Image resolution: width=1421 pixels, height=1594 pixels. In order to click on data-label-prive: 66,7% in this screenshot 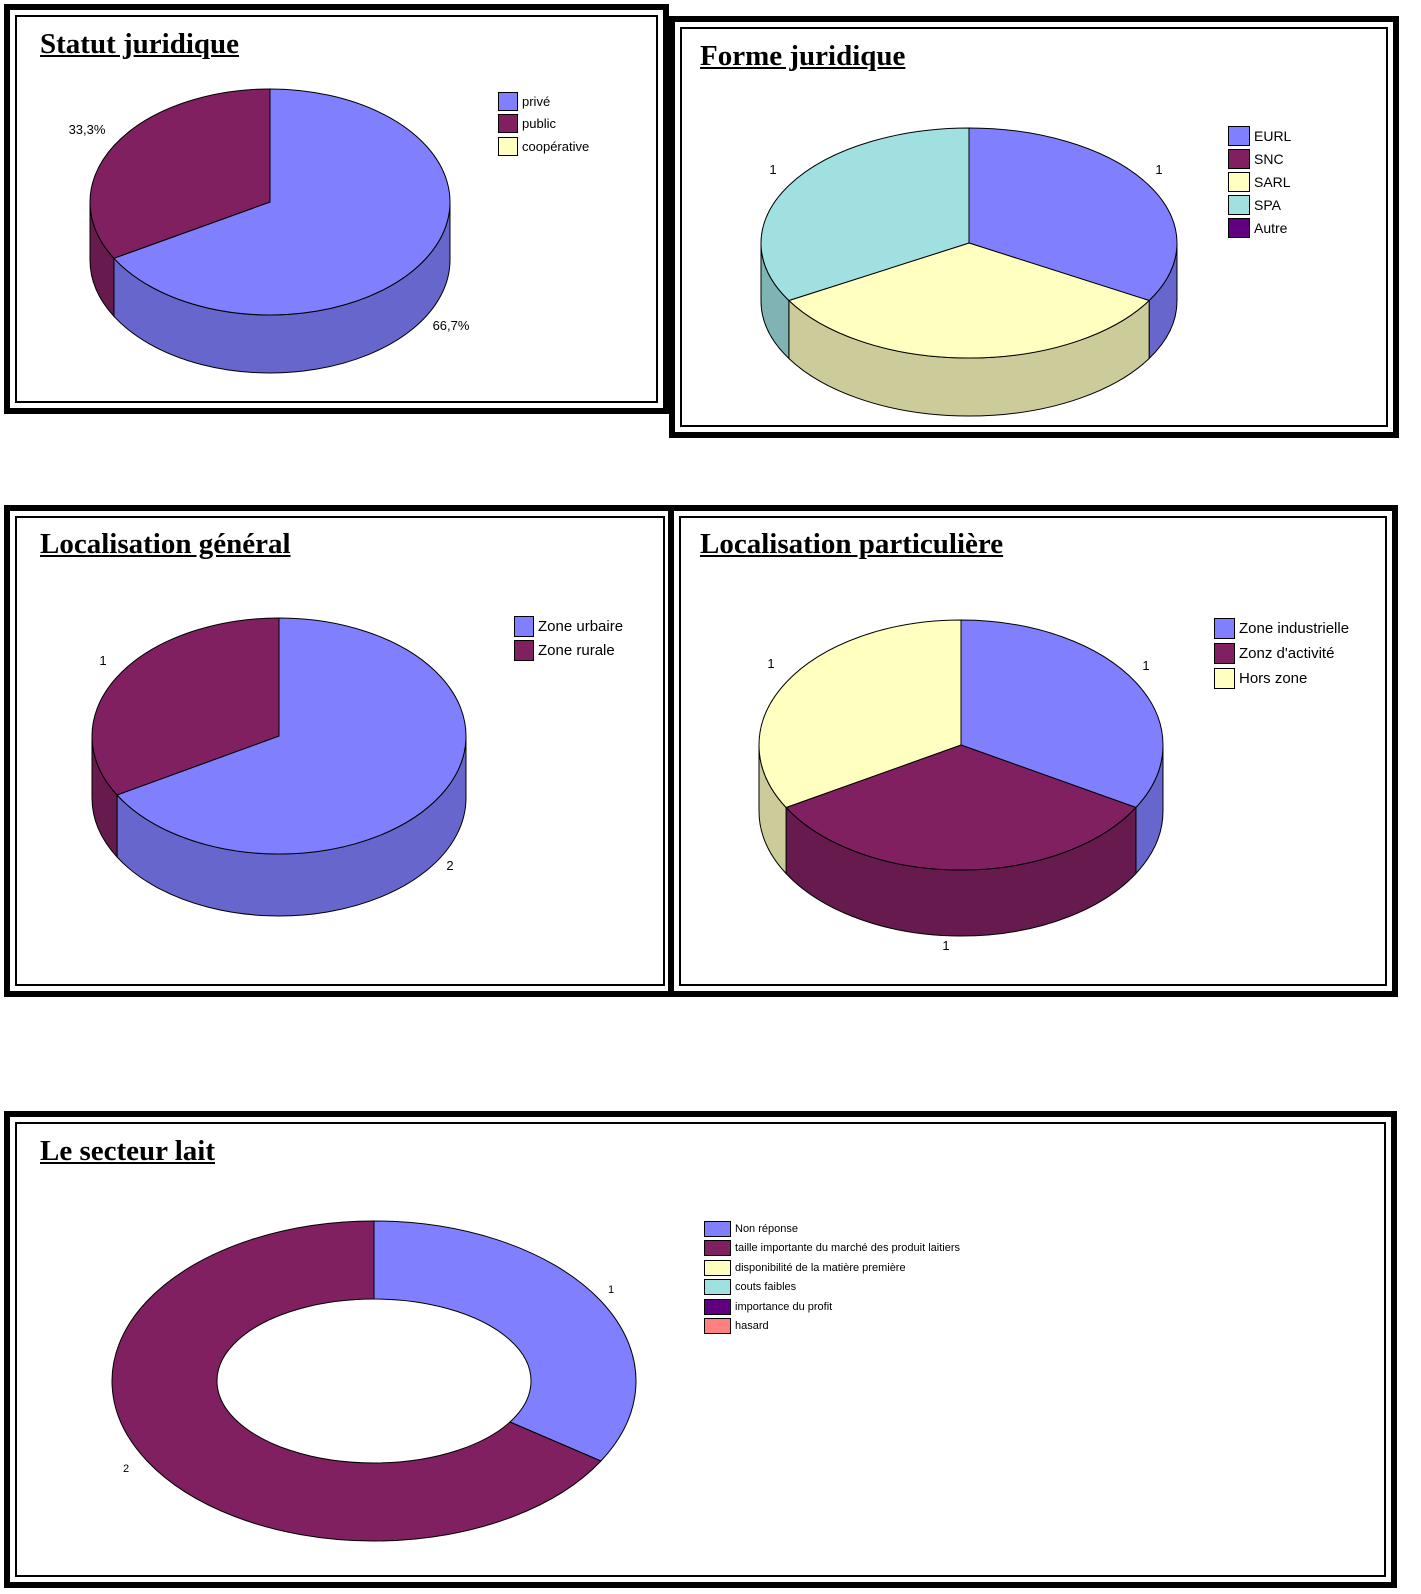, I will do `click(451, 325)`.